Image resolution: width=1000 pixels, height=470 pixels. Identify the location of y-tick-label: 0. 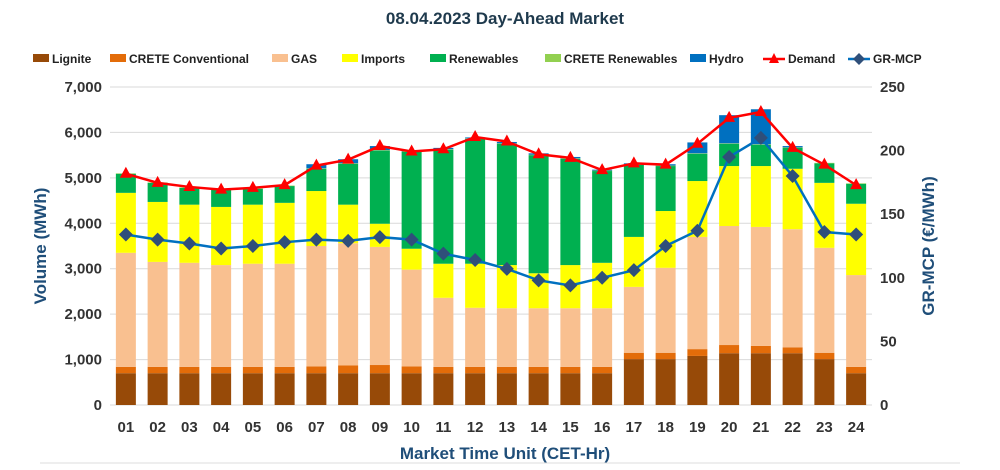
(98, 405).